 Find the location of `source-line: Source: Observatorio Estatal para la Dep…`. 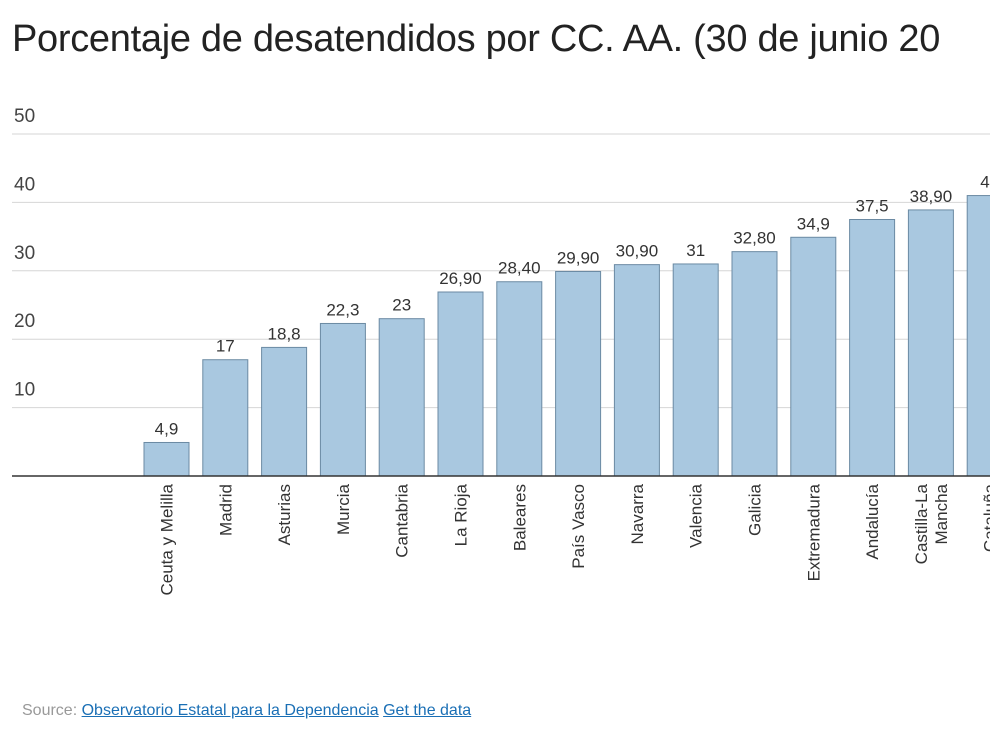

source-line: Source: Observatorio Estatal para la Dep… is located at coordinates (246, 711).